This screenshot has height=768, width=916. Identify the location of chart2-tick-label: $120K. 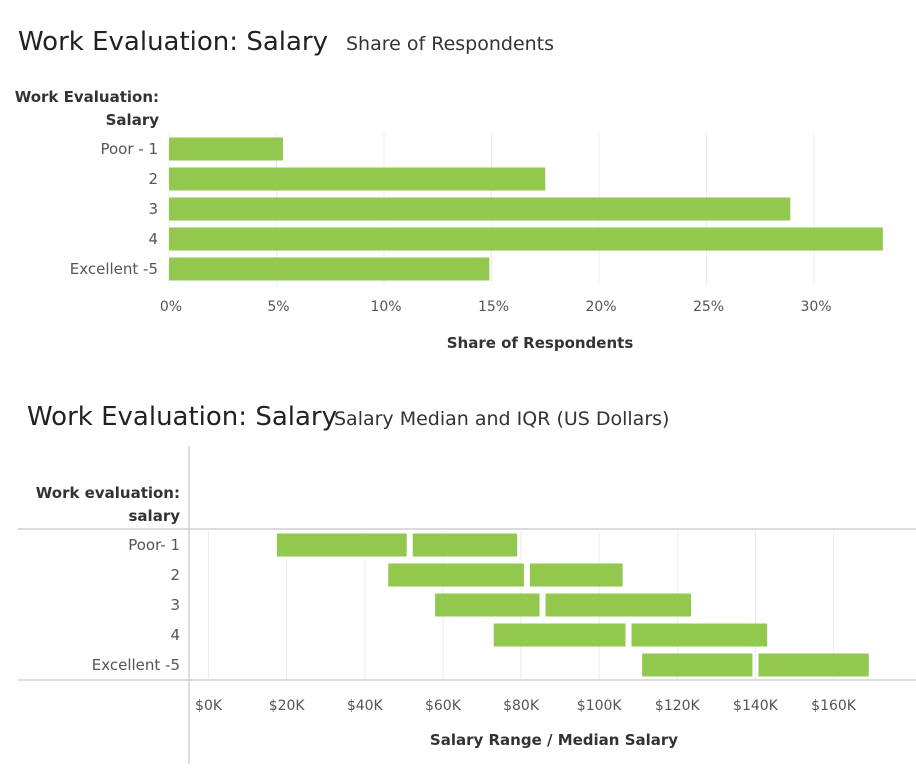
(678, 706).